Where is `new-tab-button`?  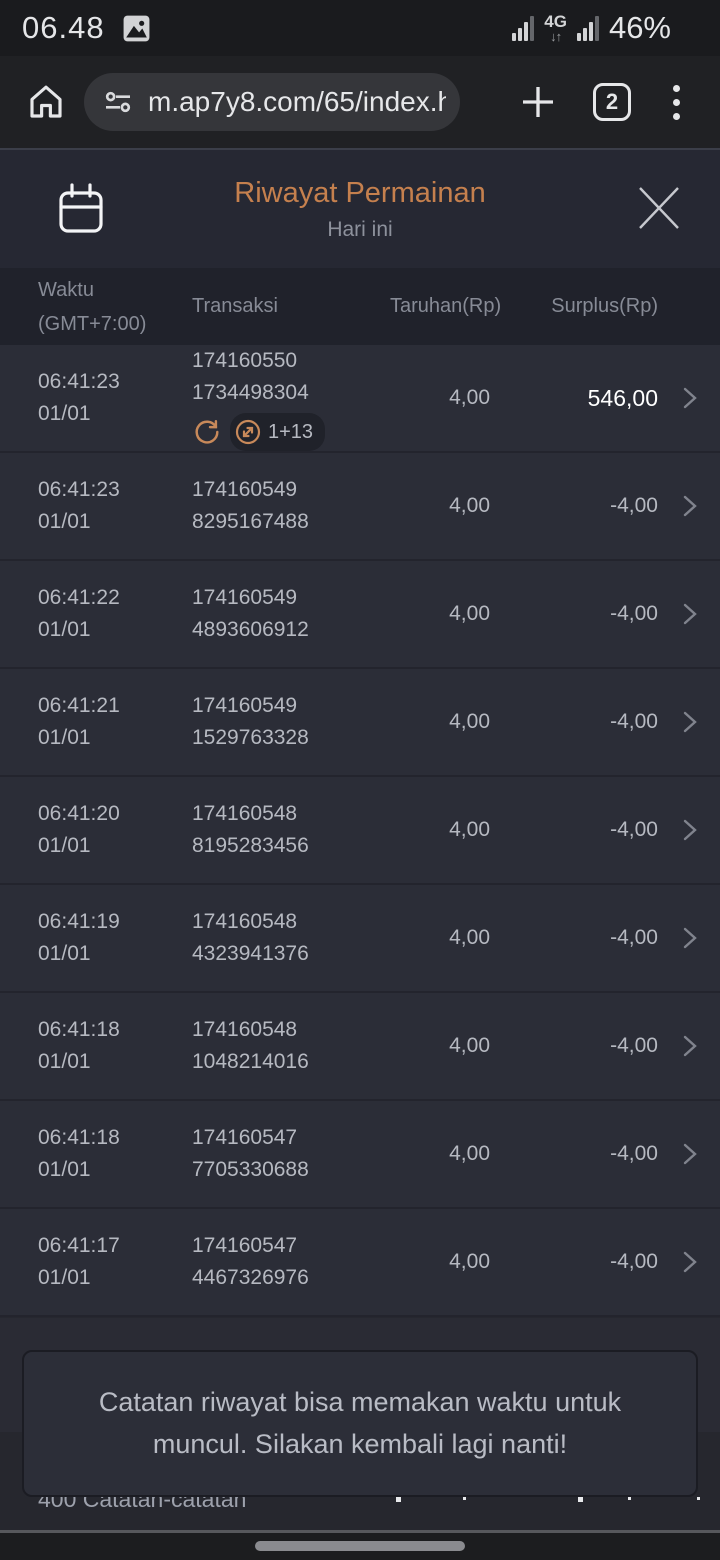 new-tab-button is located at coordinates (538, 102).